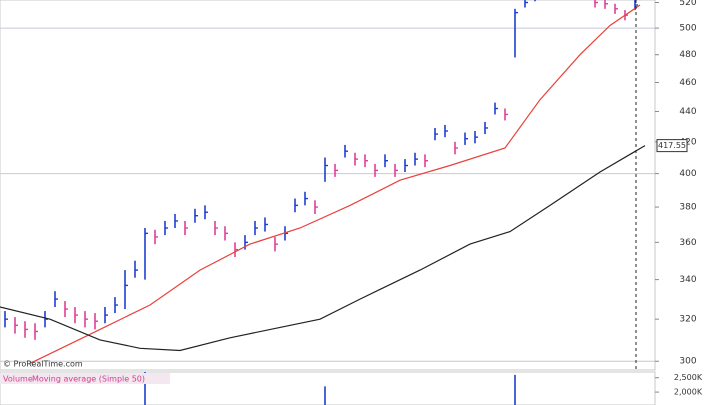 Image resolution: width=720 pixels, height=405 pixels. What do you see at coordinates (687, 4) in the screenshot?
I see `y-tick-label: 520` at bounding box center [687, 4].